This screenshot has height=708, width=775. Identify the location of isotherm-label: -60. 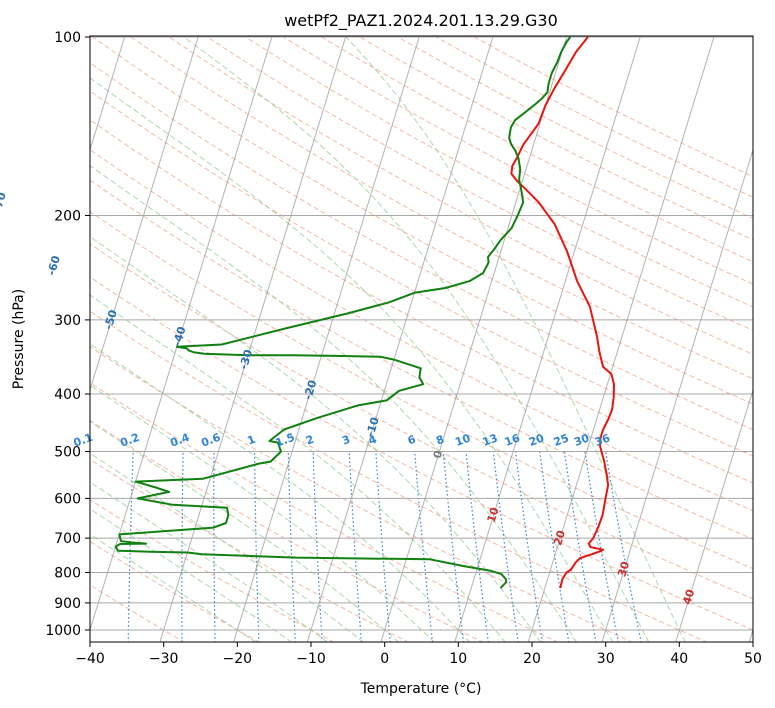
(54, 265).